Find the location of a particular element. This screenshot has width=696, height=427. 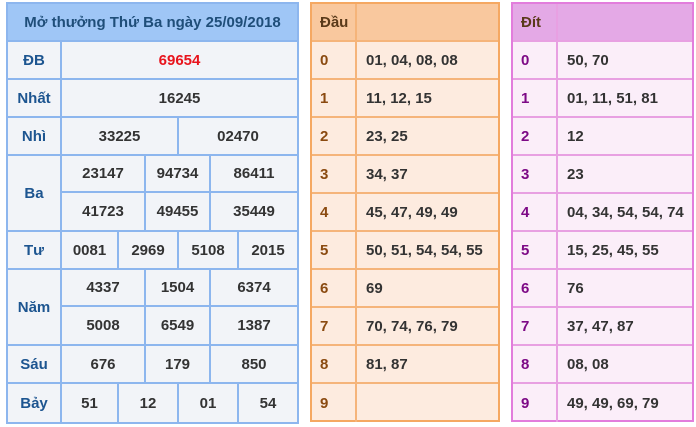

prize-row: Ba 23147 94734 86411 41723 49455 35449 is located at coordinates (152, 194).